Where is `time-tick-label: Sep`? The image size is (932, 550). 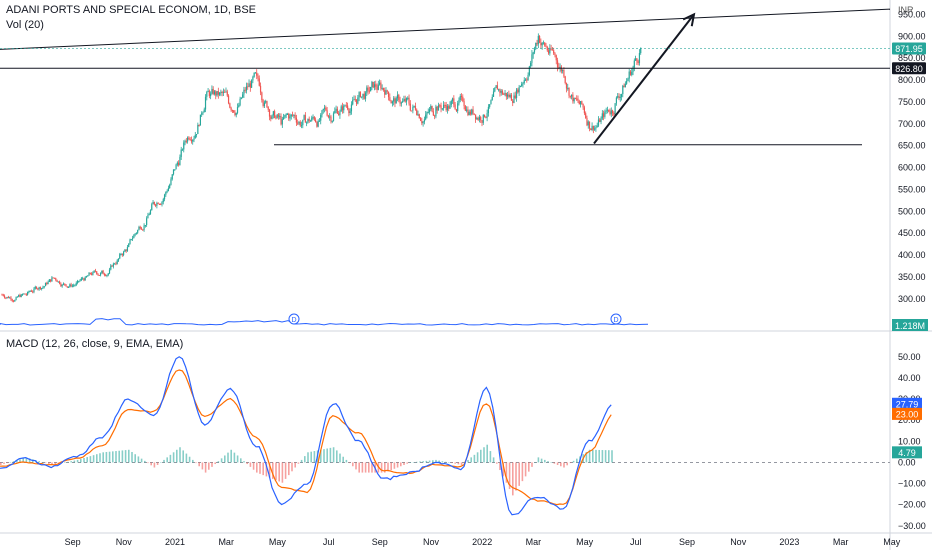 time-tick-label: Sep is located at coordinates (73, 542).